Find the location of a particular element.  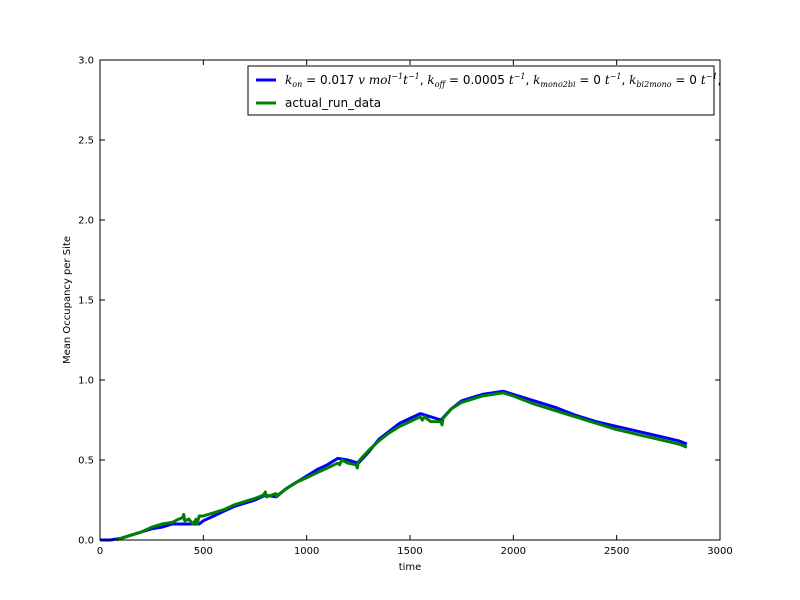

y-tick-label: 1.5 is located at coordinates (86, 301).